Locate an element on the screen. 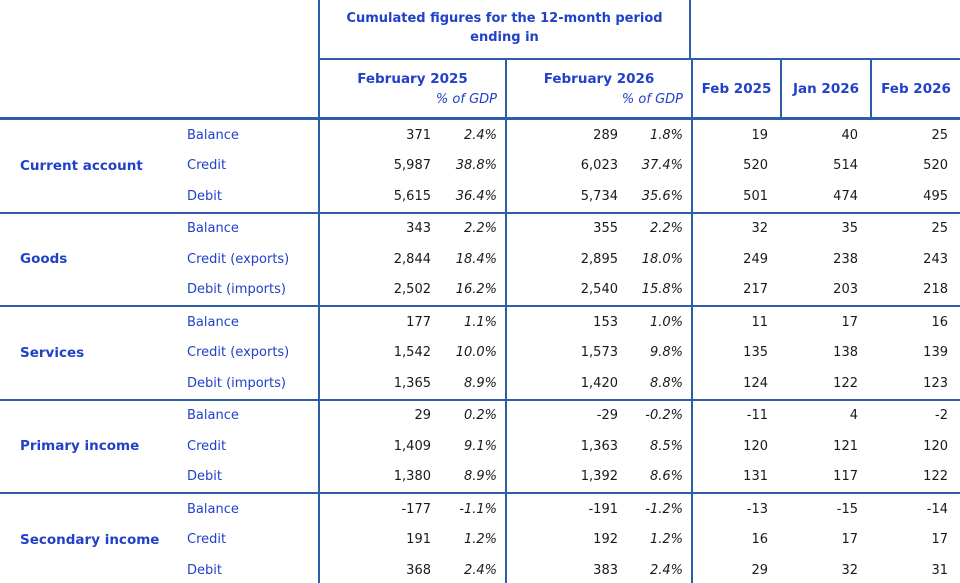 The width and height of the screenshot is (960, 583). cum-feb2025-pct-gdp: 38.8% is located at coordinates (476, 166).